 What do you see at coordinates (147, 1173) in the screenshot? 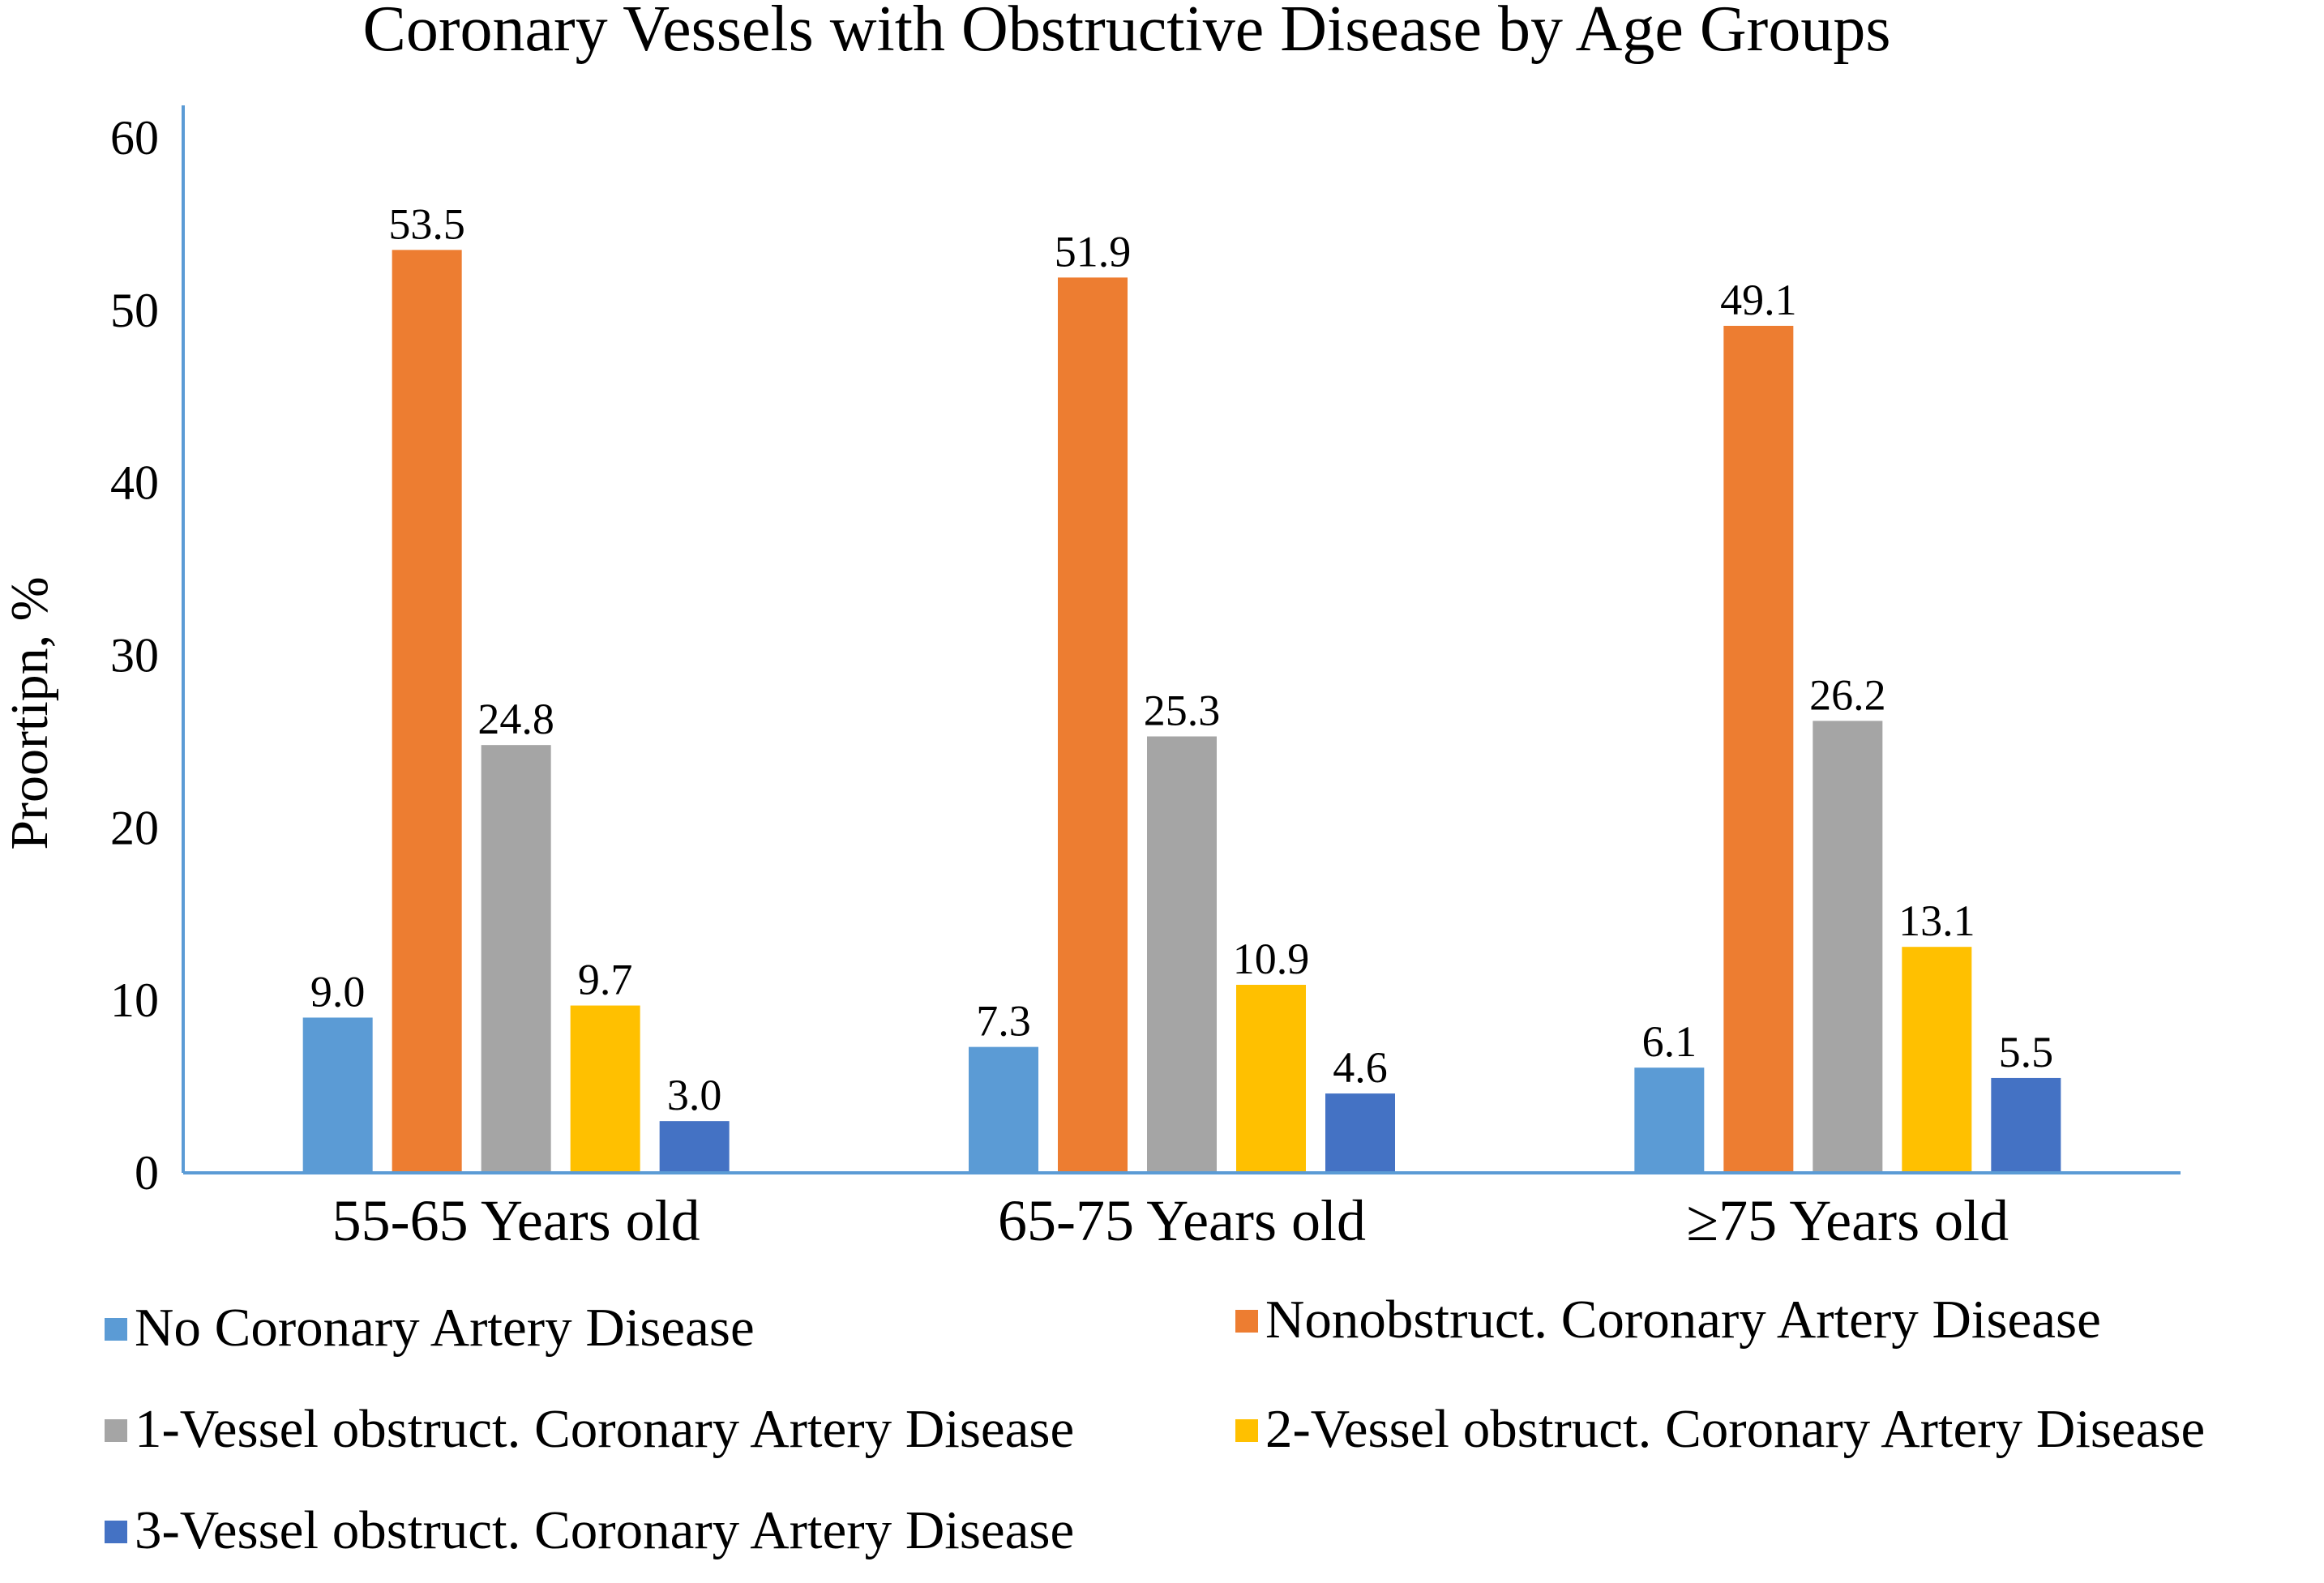
I see `y-tick-label: 0` at bounding box center [147, 1173].